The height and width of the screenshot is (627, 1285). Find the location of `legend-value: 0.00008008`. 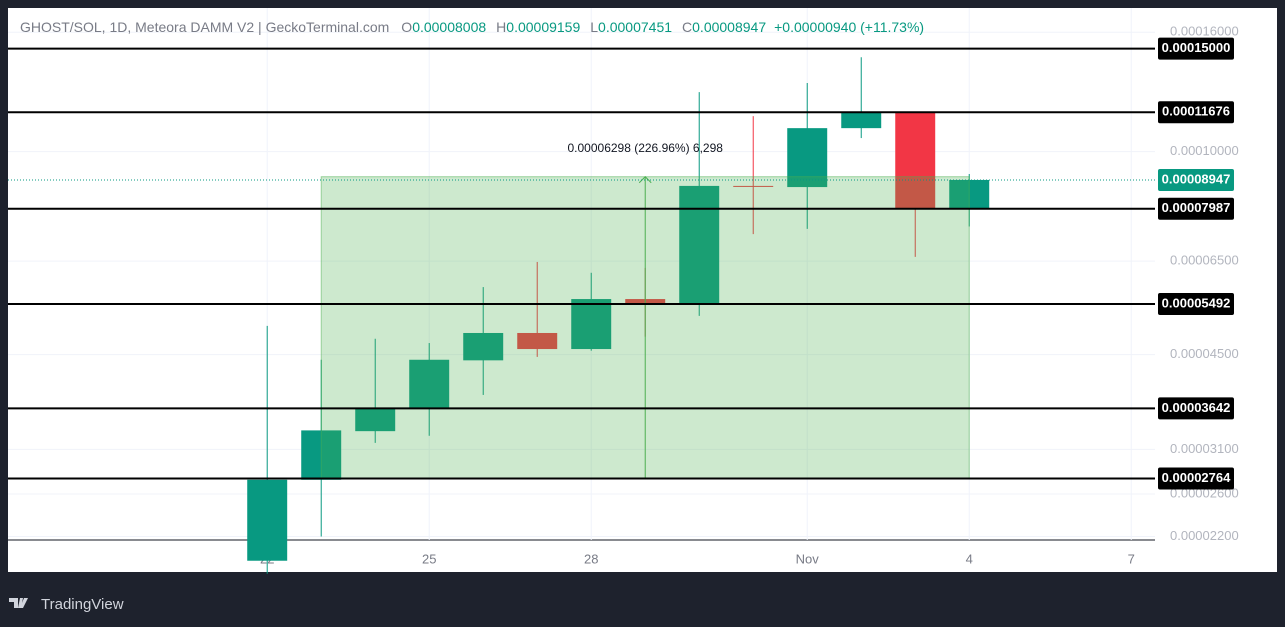

legend-value: 0.00008008 is located at coordinates (449, 27).